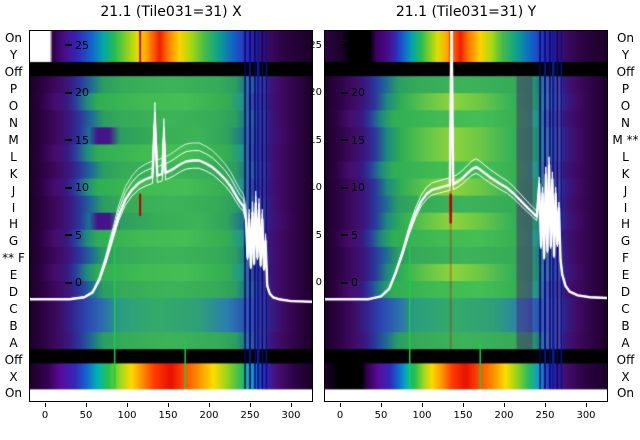 The width and height of the screenshot is (640, 440). Describe the element at coordinates (625, 139) in the screenshot. I see `row-label: M **` at that location.